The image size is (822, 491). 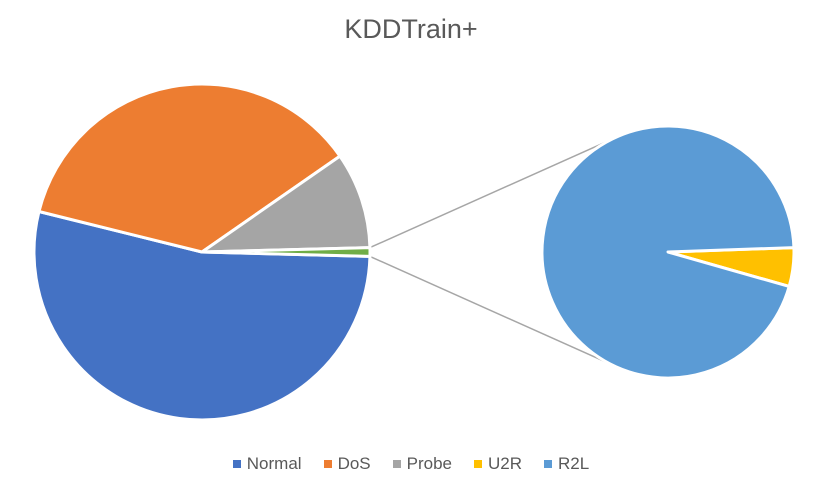 I want to click on legend-item-probe: Probe, so click(x=422, y=464).